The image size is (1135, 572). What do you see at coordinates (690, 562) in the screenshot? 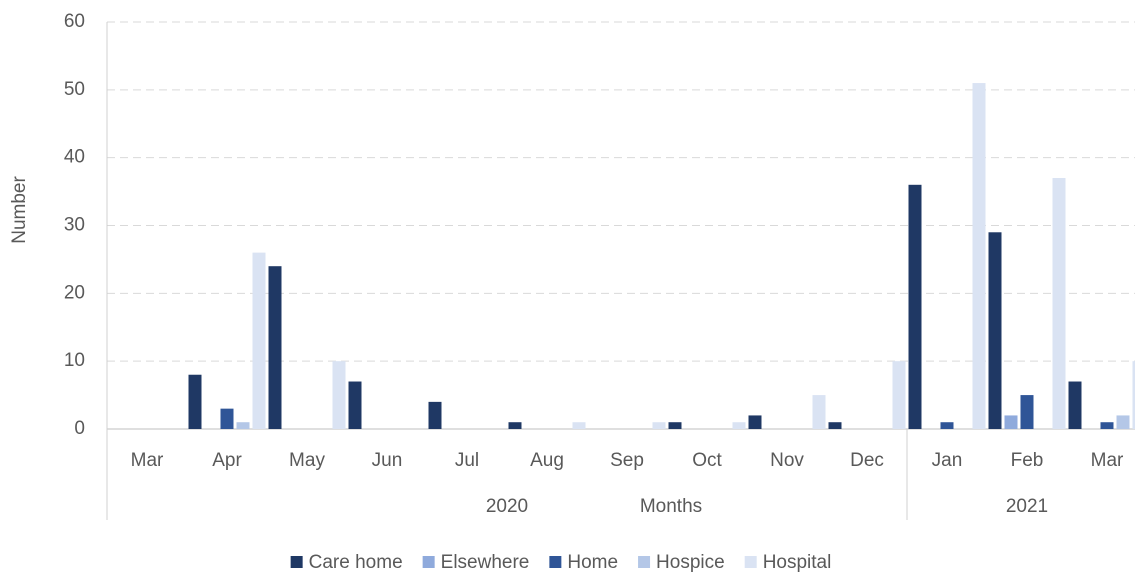
I see `legend-label: Hospice` at bounding box center [690, 562].